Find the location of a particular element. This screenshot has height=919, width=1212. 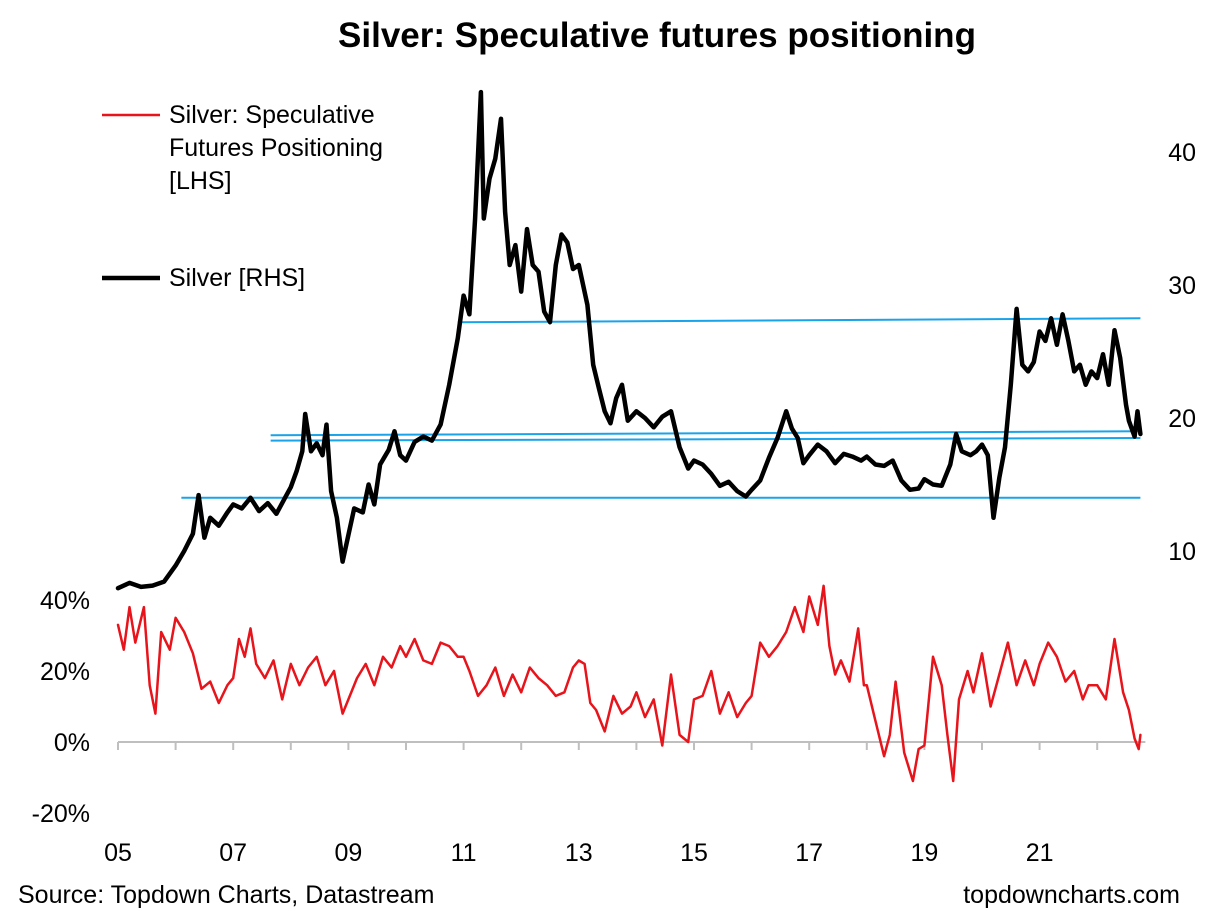

x-axis-tick-label: 19 is located at coordinates (924, 853).